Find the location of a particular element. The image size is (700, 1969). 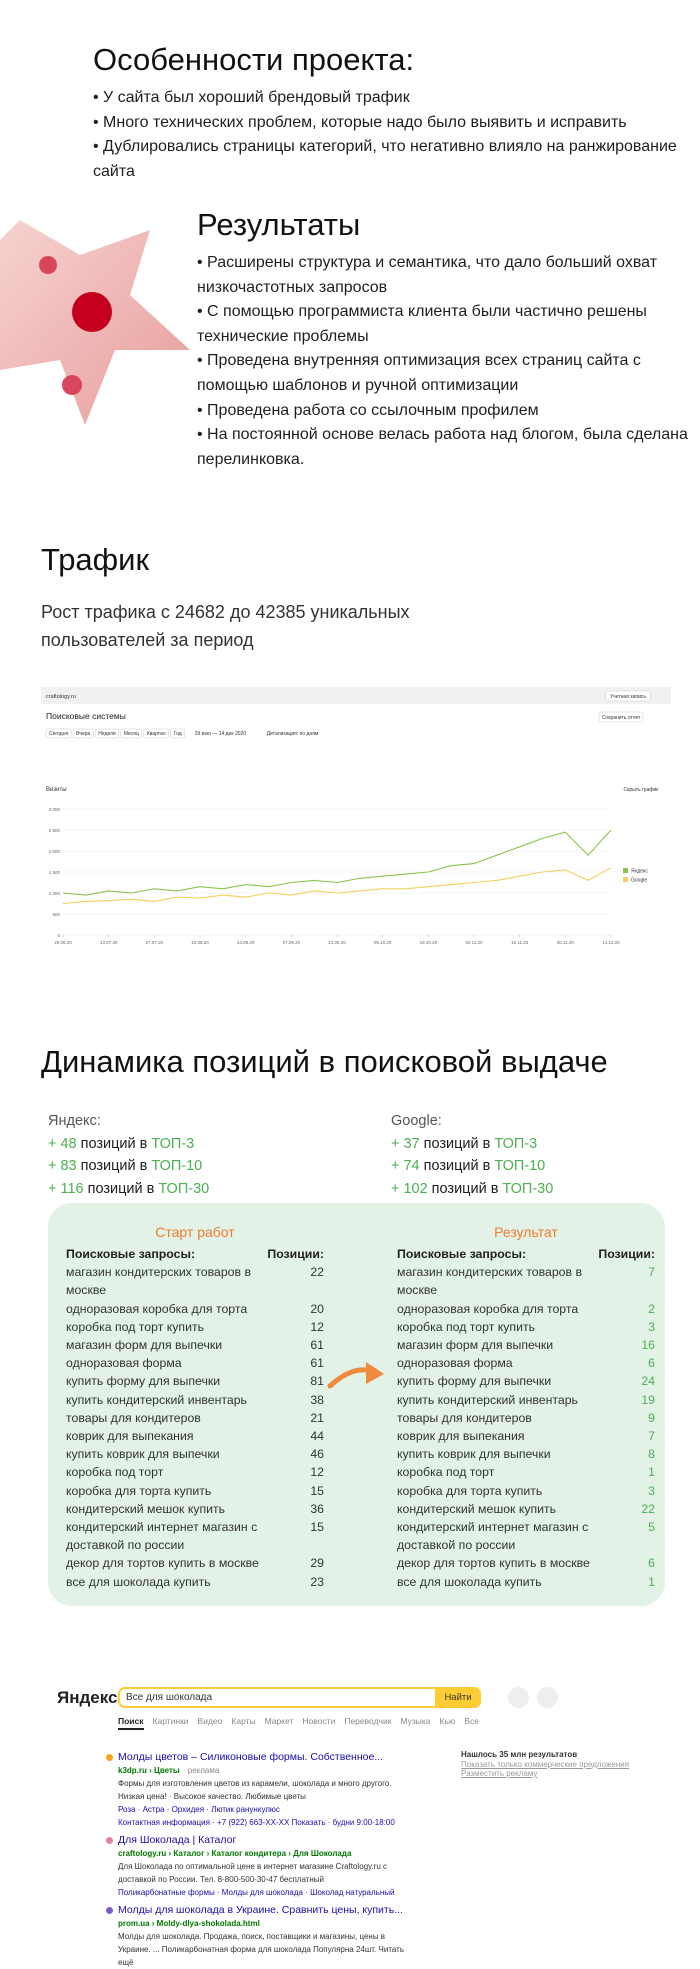

result-url: k3dp.ru › Цветы is located at coordinates (149, 1770).